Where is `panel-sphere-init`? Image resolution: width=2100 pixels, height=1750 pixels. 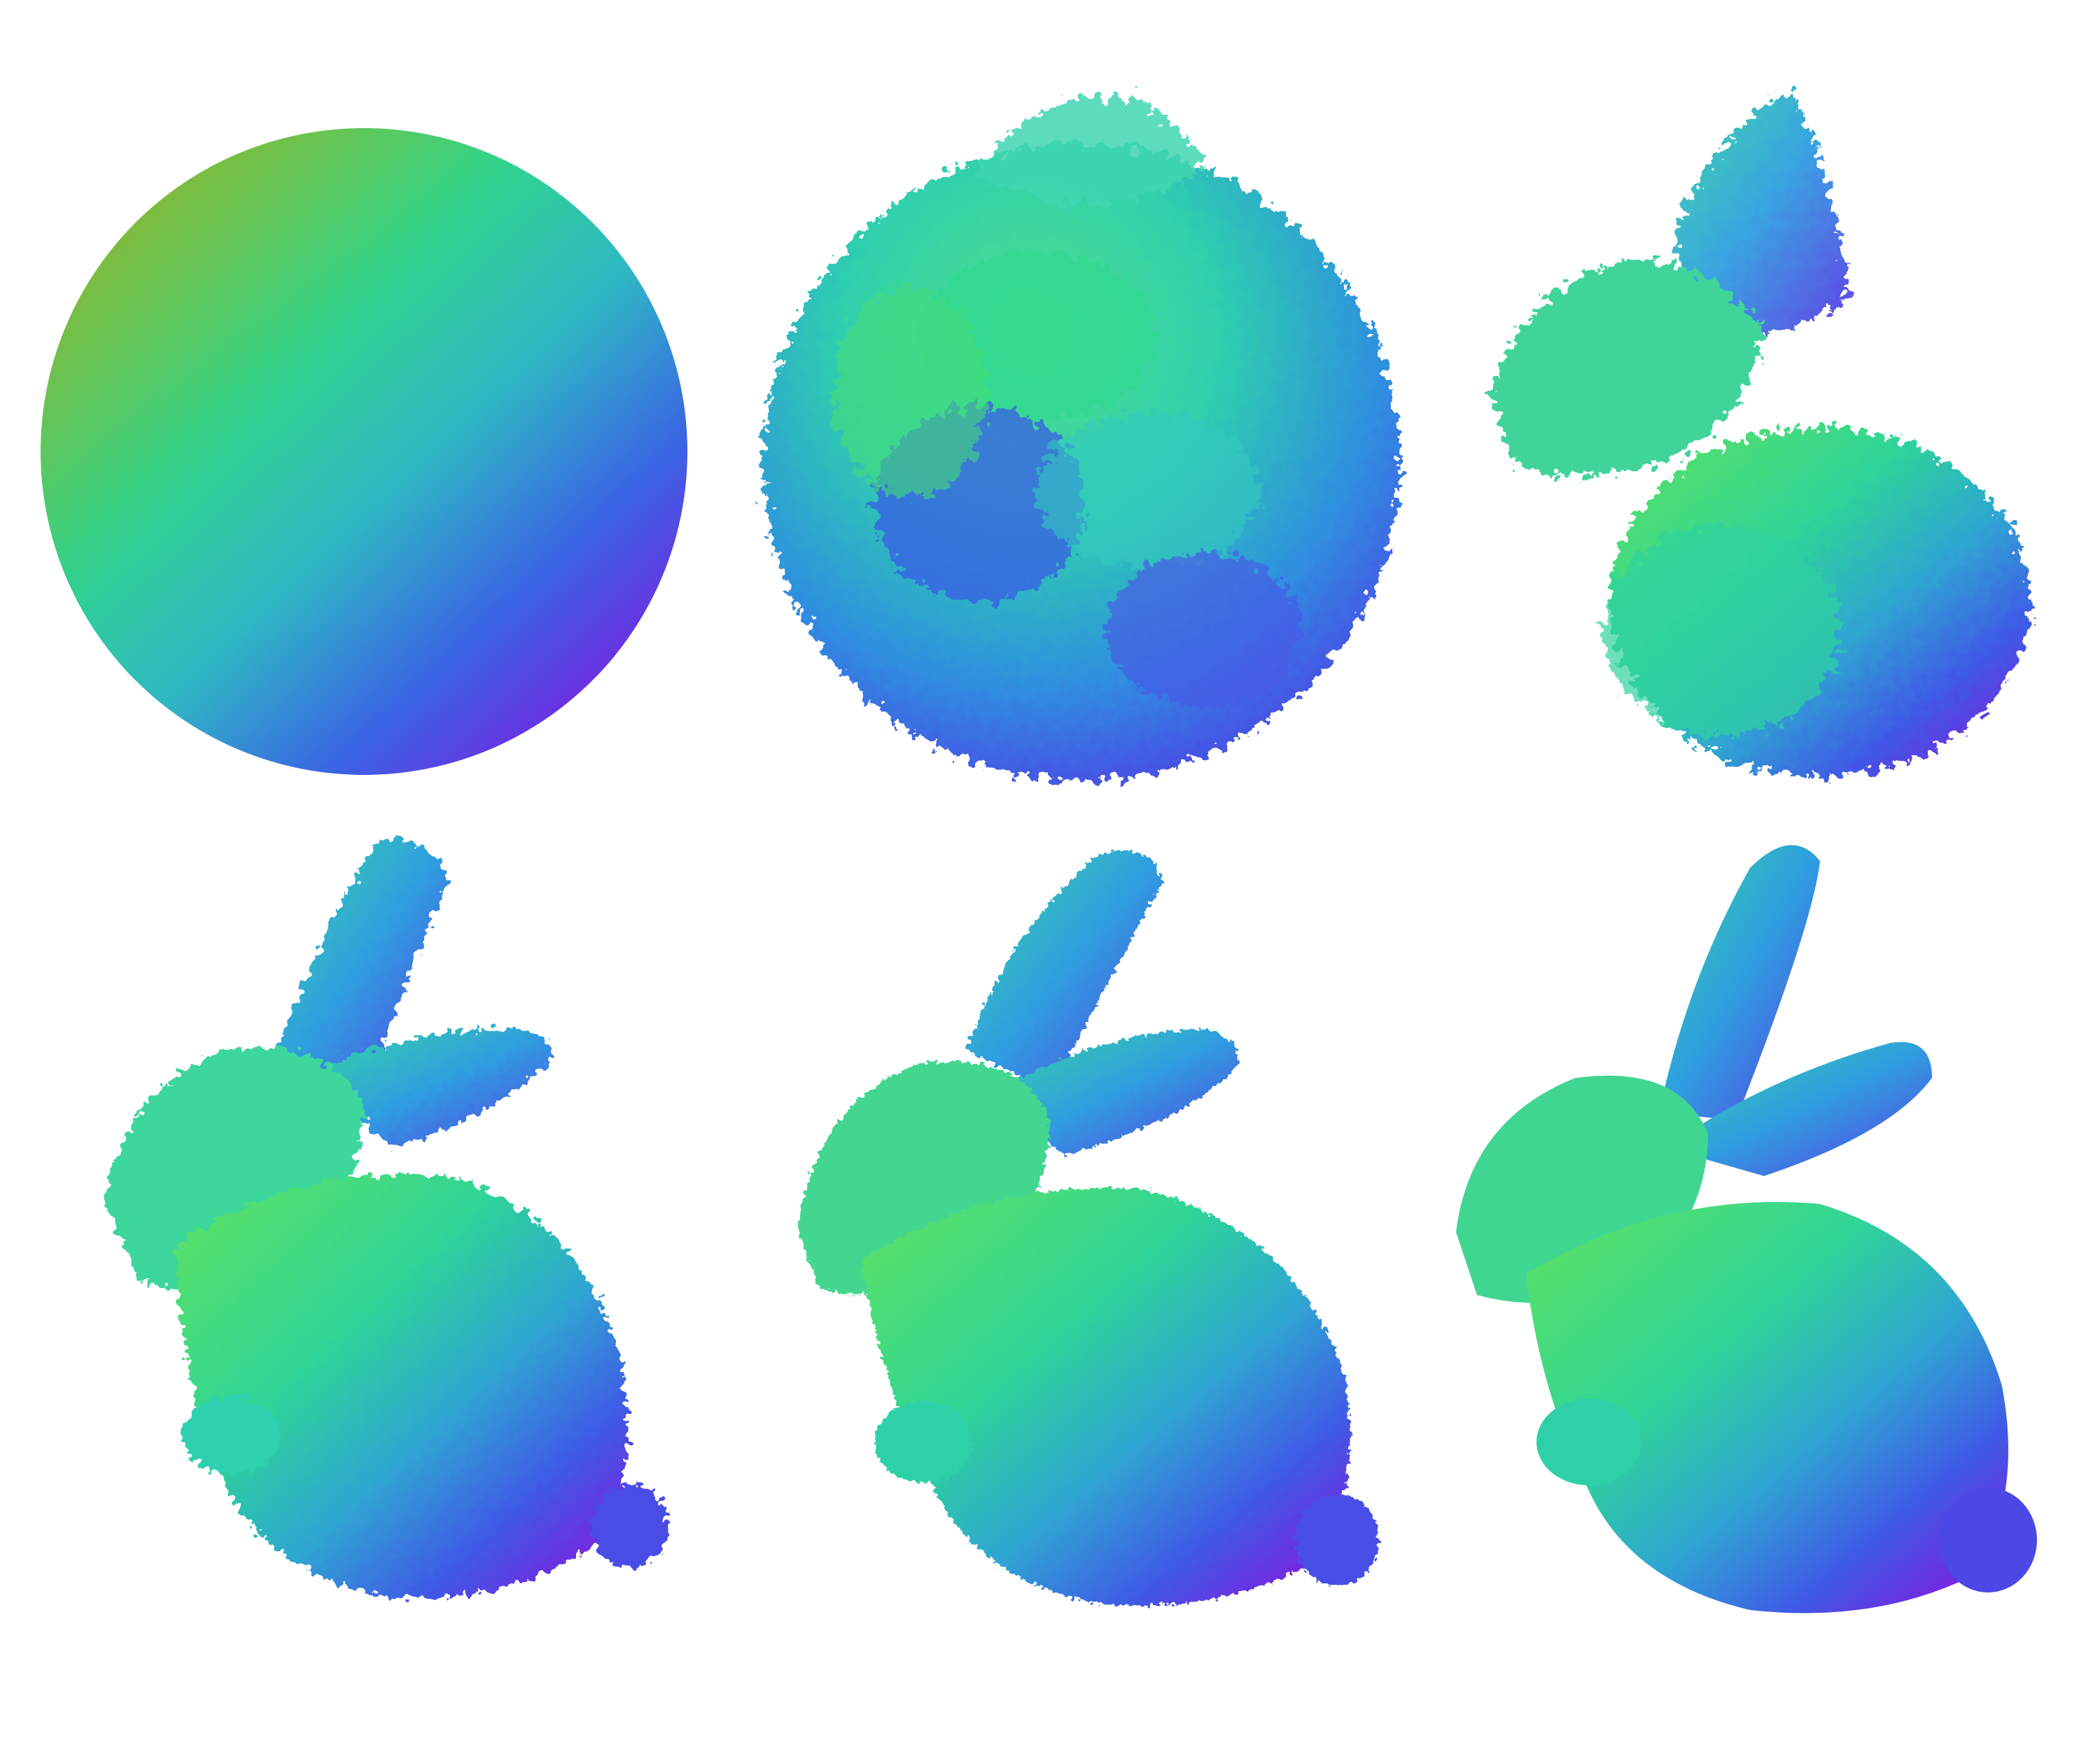
panel-sphere-init is located at coordinates (364, 451).